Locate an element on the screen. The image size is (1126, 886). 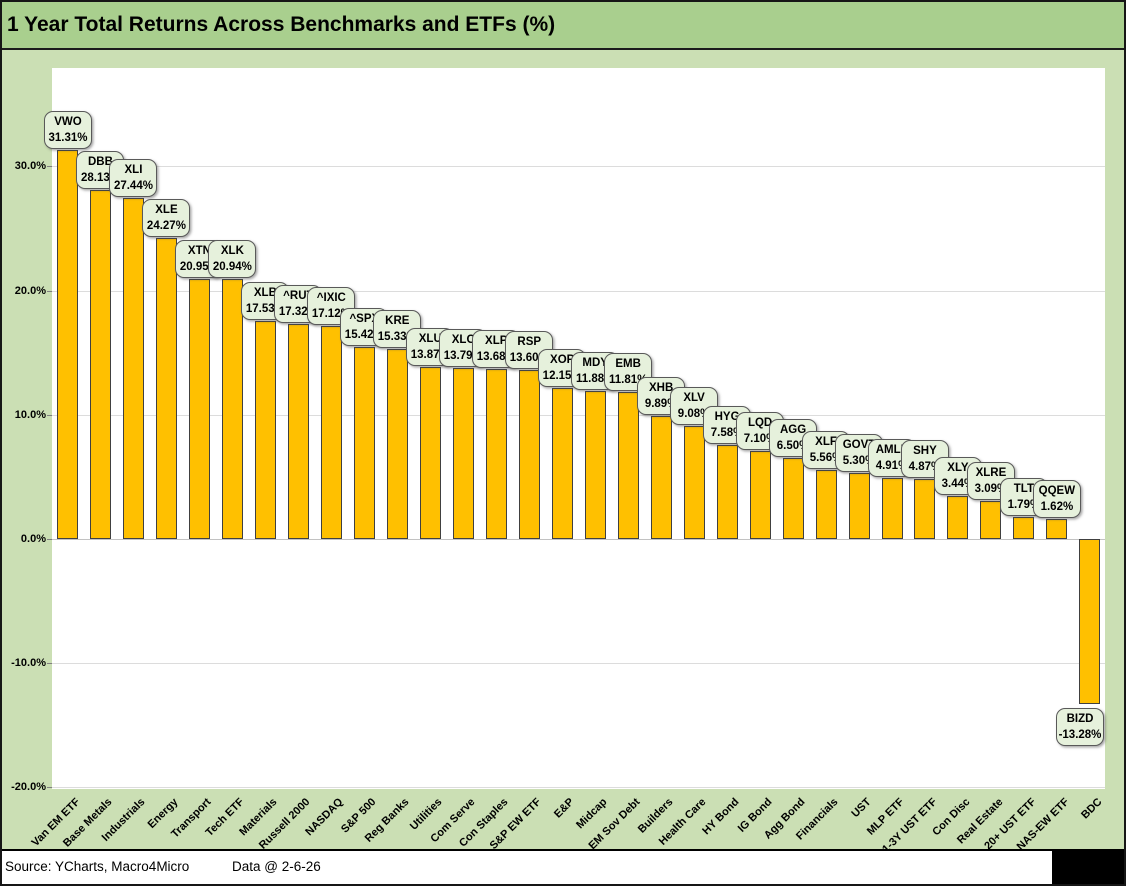
value-text: 7.58% is located at coordinates (727, 432).